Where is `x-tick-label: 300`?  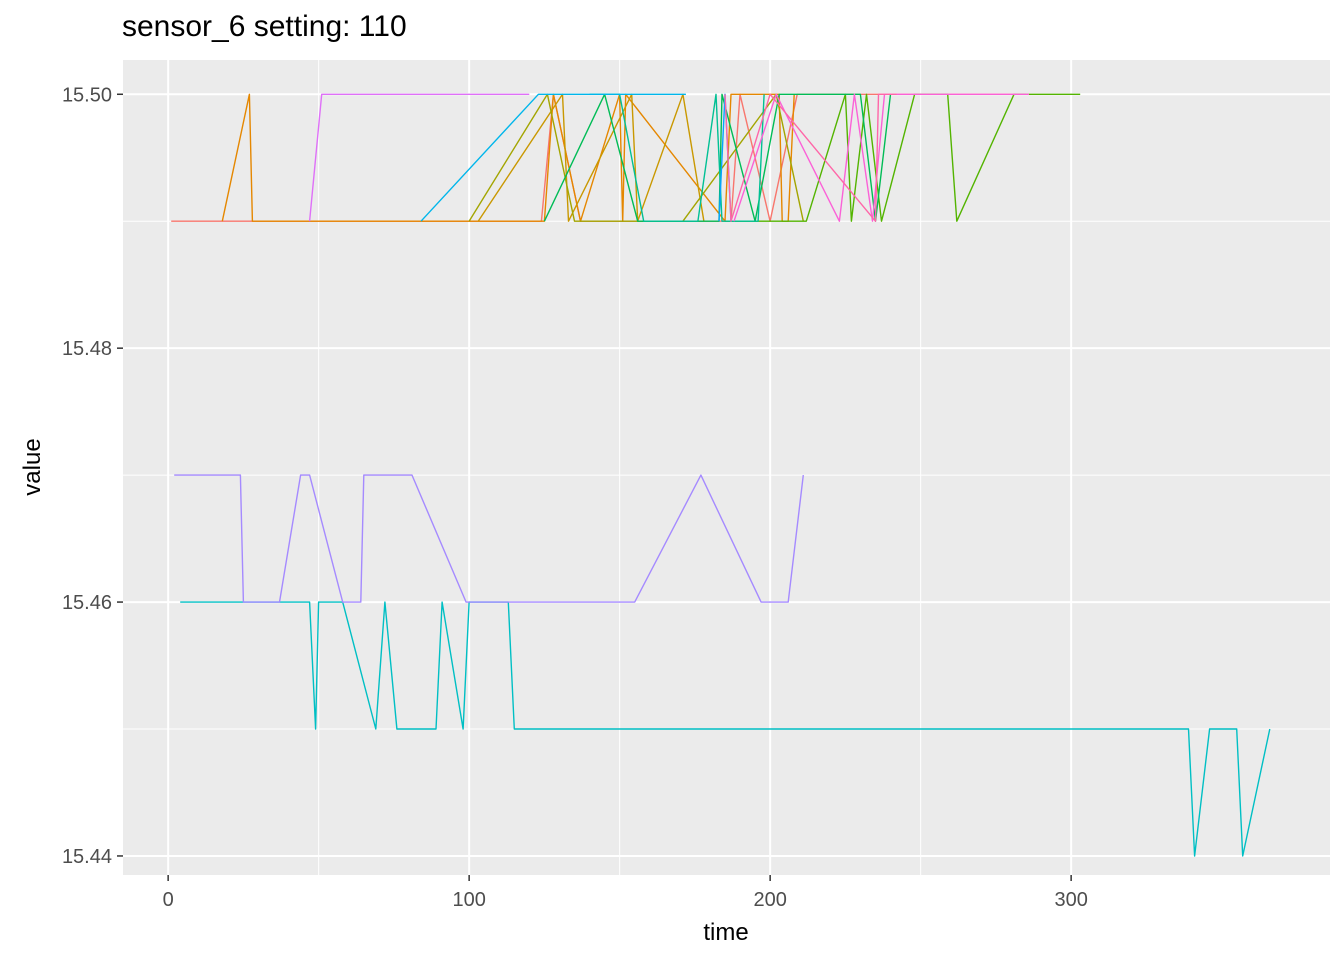
x-tick-label: 300 is located at coordinates (1070, 900).